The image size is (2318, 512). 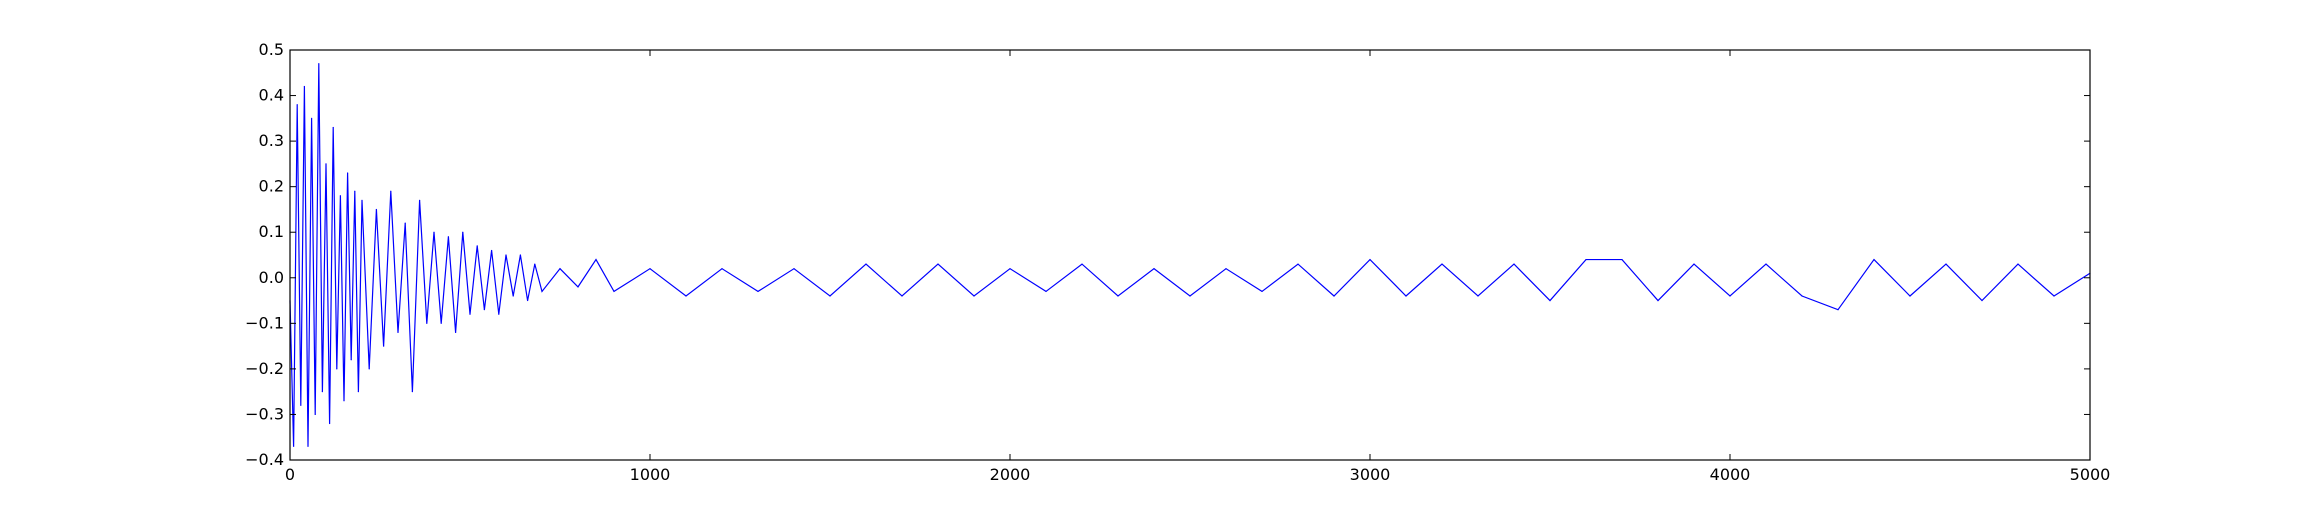 I want to click on y-tick-label: 0.1, so click(x=271, y=231).